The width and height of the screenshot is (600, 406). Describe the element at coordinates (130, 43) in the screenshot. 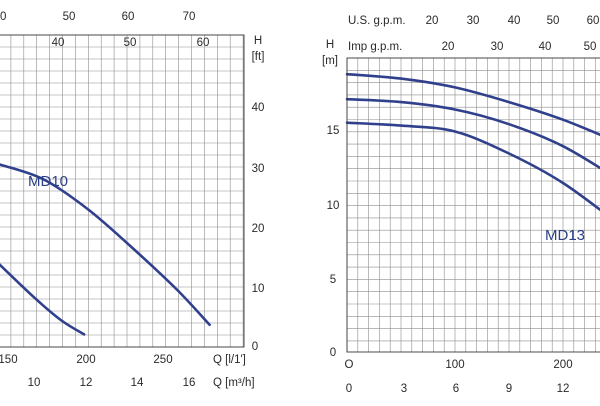

I see `top-scale-b-tick: 50` at that location.